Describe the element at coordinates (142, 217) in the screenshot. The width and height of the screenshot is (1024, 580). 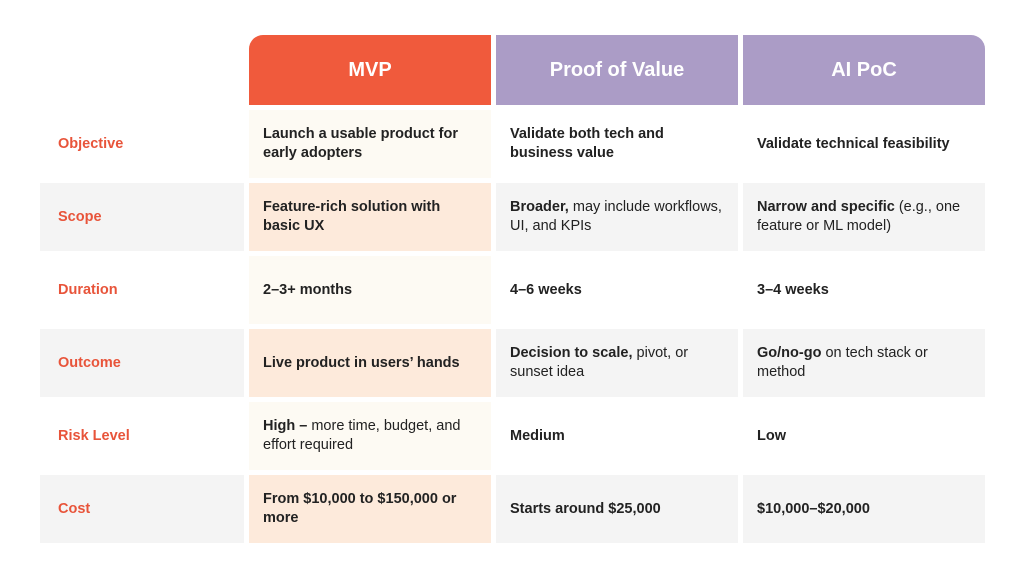
I see `row-label-cell: Scope` at that location.